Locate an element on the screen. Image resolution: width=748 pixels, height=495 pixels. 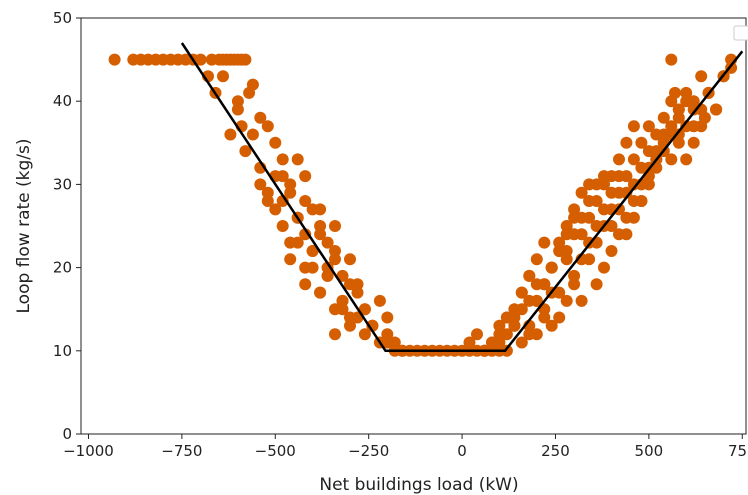
y-axis-label: Loop flow rate (kg/s) is located at coordinates (24, 225).